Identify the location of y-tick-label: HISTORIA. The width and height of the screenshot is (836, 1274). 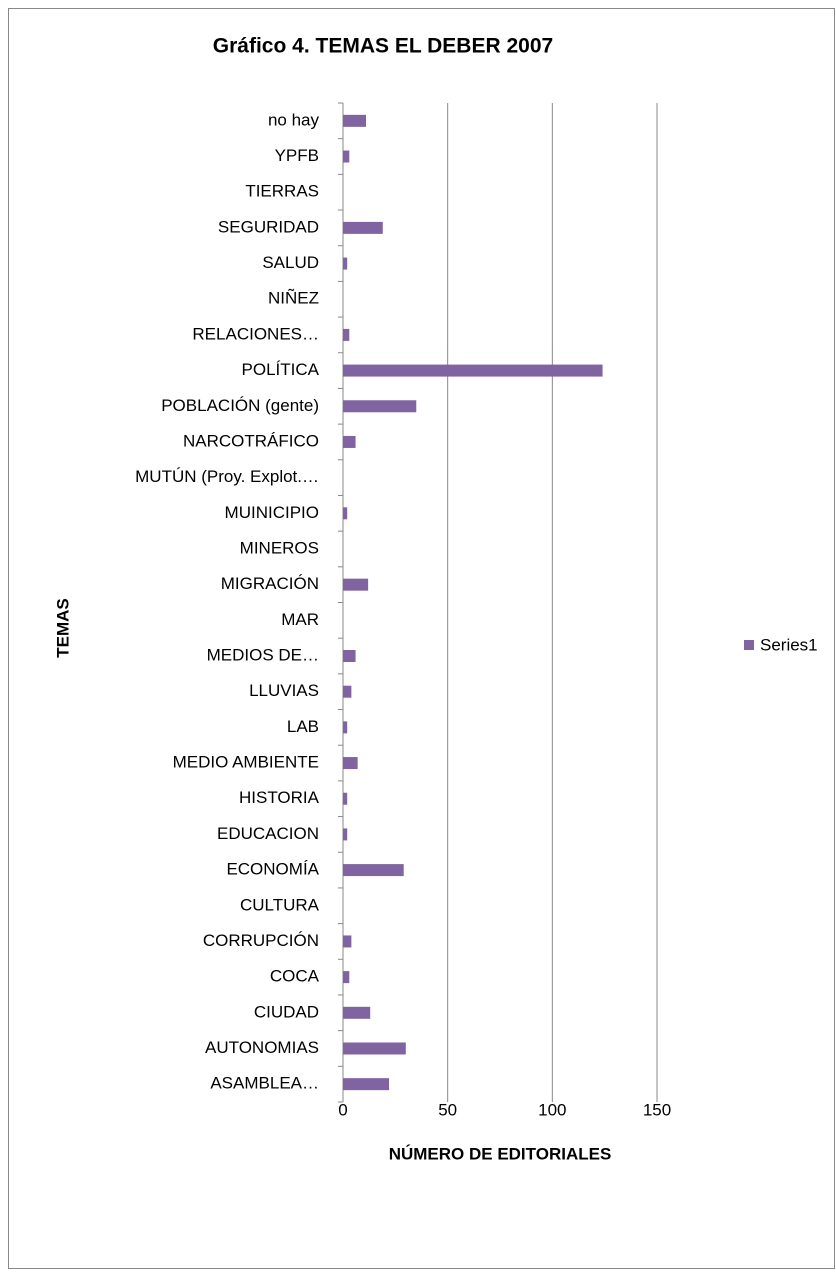
(279, 797).